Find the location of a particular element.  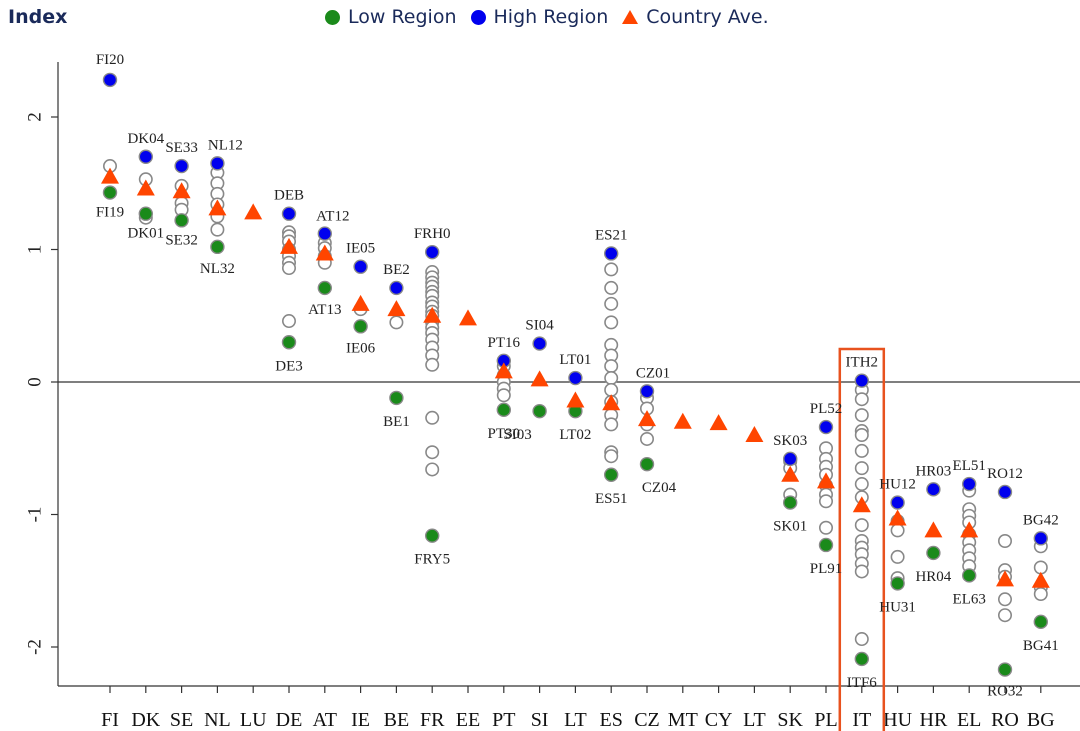

x-tick-label: LT is located at coordinates (575, 720).